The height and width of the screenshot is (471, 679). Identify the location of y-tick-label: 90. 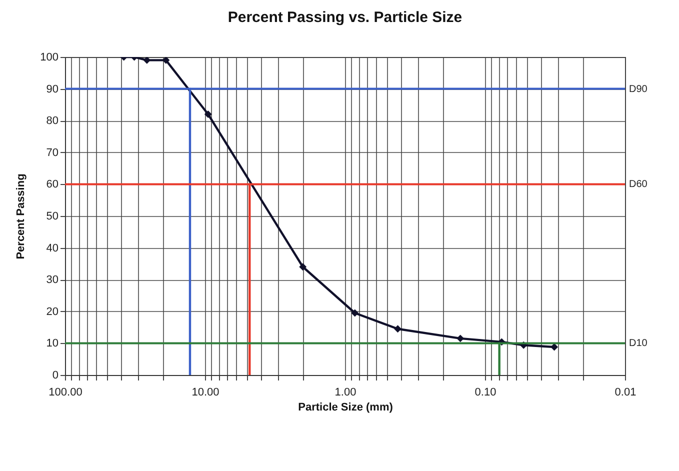
(52, 89).